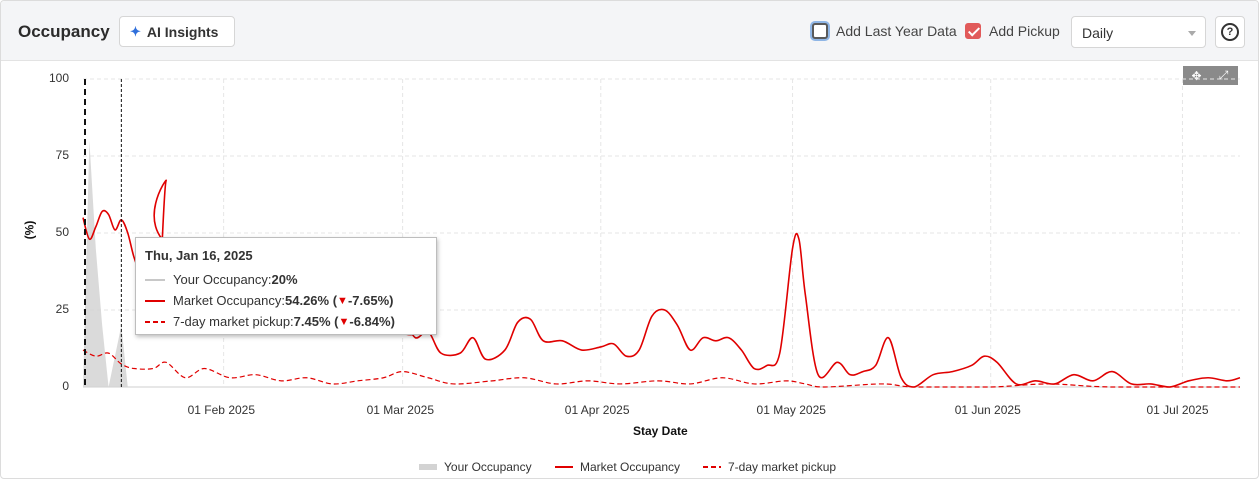  Describe the element at coordinates (155, 321) in the screenshot. I see `pickup-swatch` at that location.